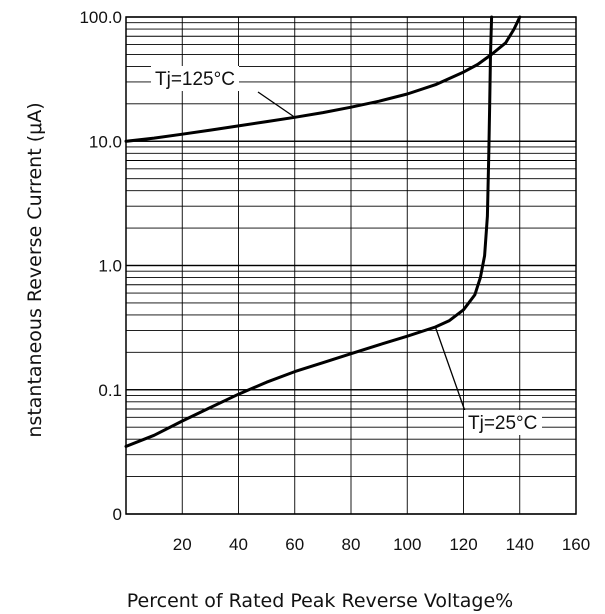 The image size is (605, 614). I want to click on annotation-tj125-leader, so click(276, 104).